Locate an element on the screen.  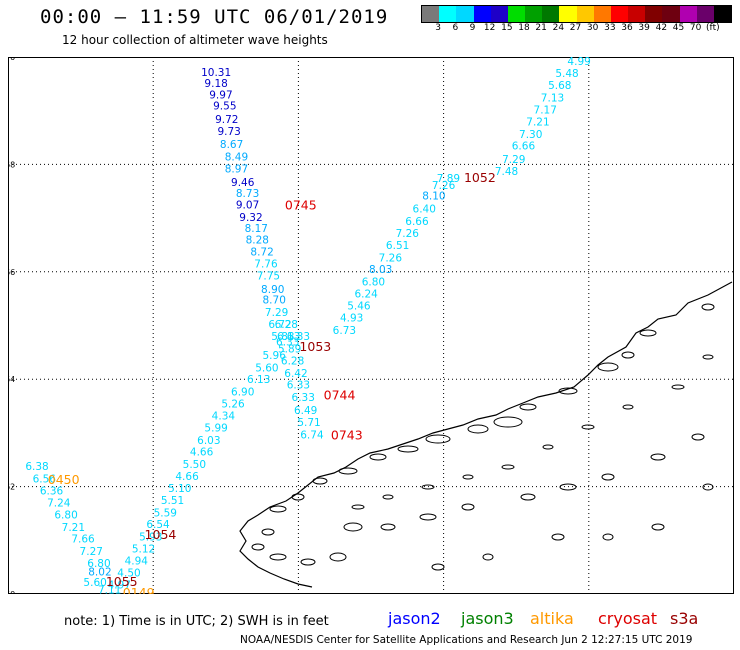
wave-height-label: 4.93 is located at coordinates (351, 318).